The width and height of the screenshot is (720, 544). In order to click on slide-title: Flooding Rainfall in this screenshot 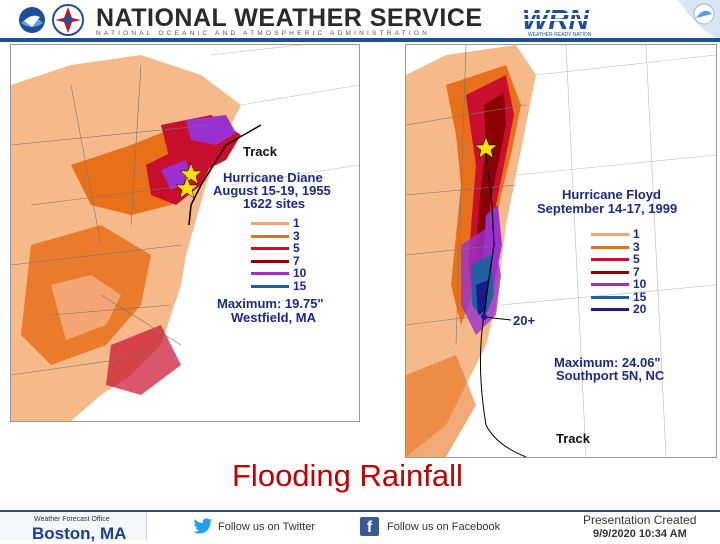, I will do `click(347, 475)`.